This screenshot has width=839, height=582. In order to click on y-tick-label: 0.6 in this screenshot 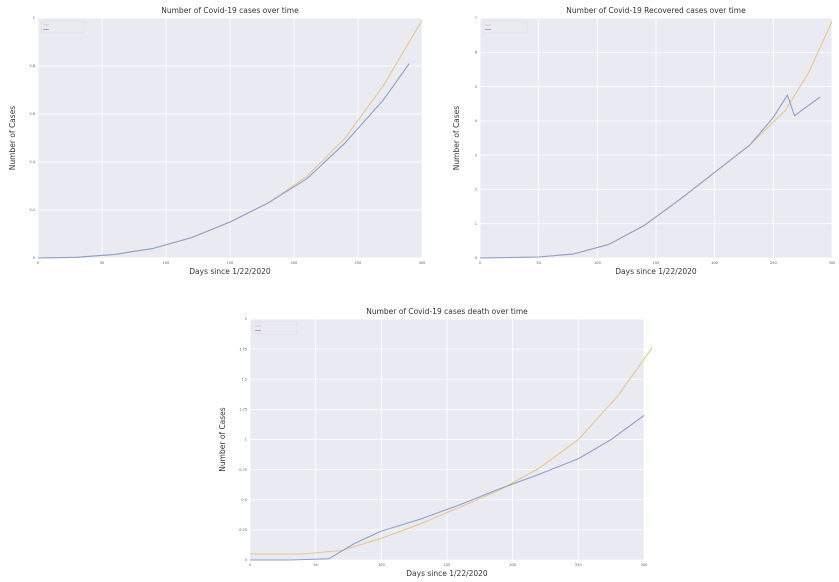, I will do `click(32, 114)`.